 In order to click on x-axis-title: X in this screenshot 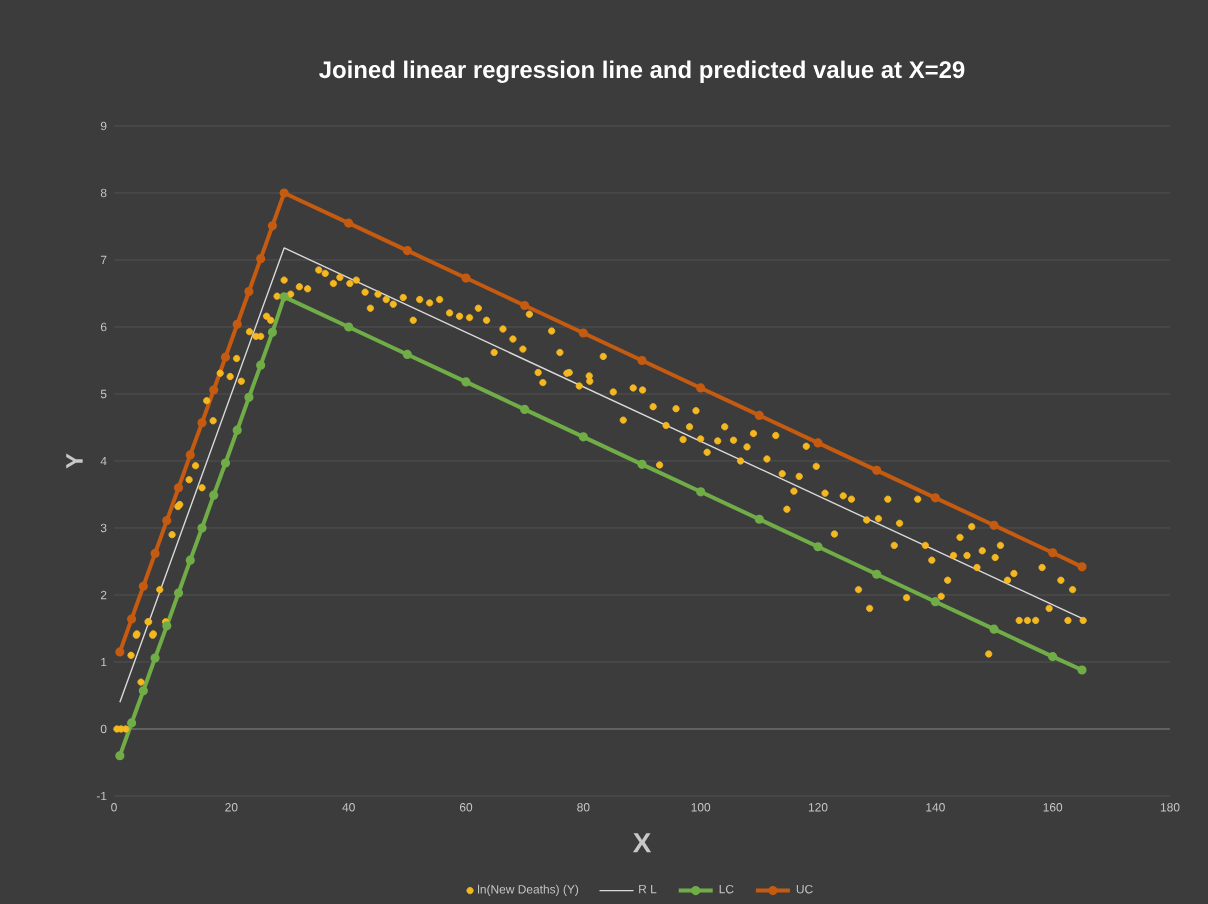, I will do `click(642, 842)`.